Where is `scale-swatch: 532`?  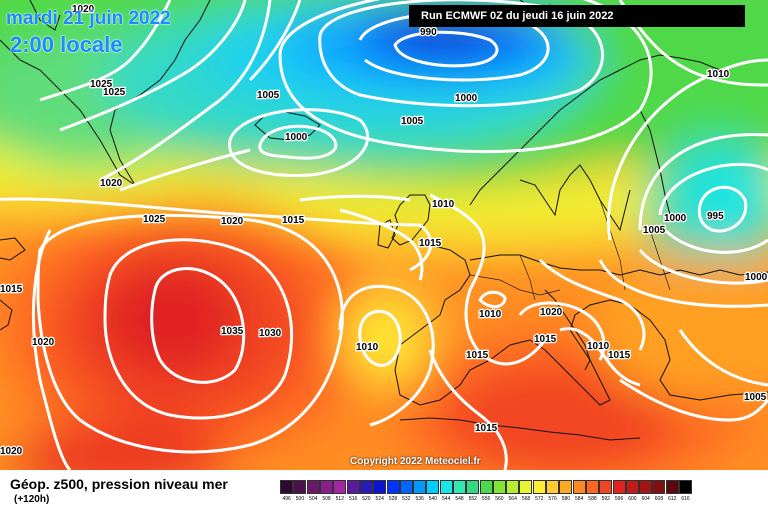
scale-swatch: 532 is located at coordinates (406, 491).